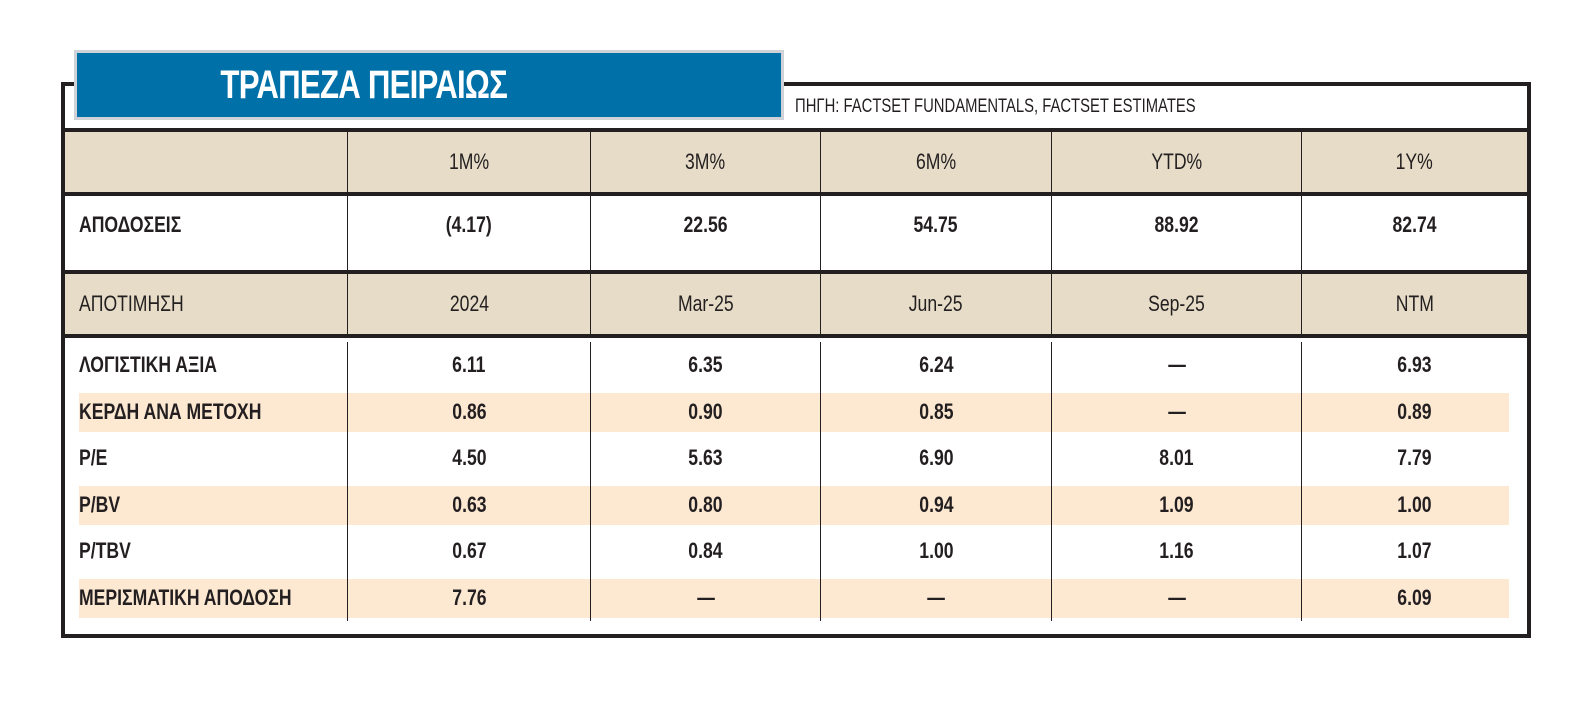 This screenshot has height=708, width=1594. What do you see at coordinates (705, 233) in the screenshot?
I see `table-cell: 22.56` at bounding box center [705, 233].